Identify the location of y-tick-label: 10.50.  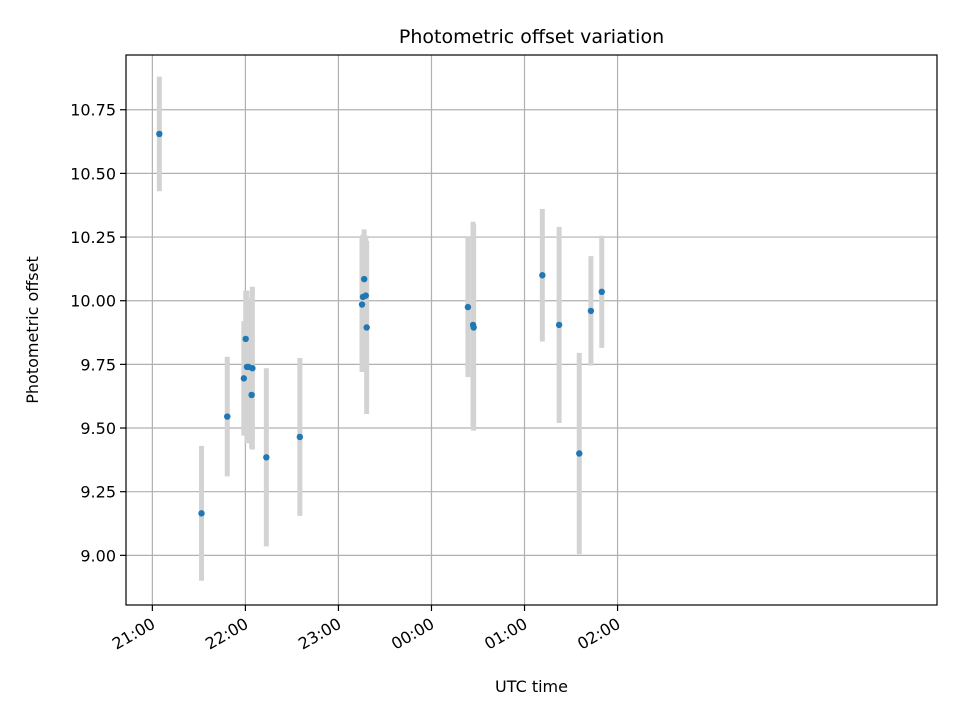
(93, 173).